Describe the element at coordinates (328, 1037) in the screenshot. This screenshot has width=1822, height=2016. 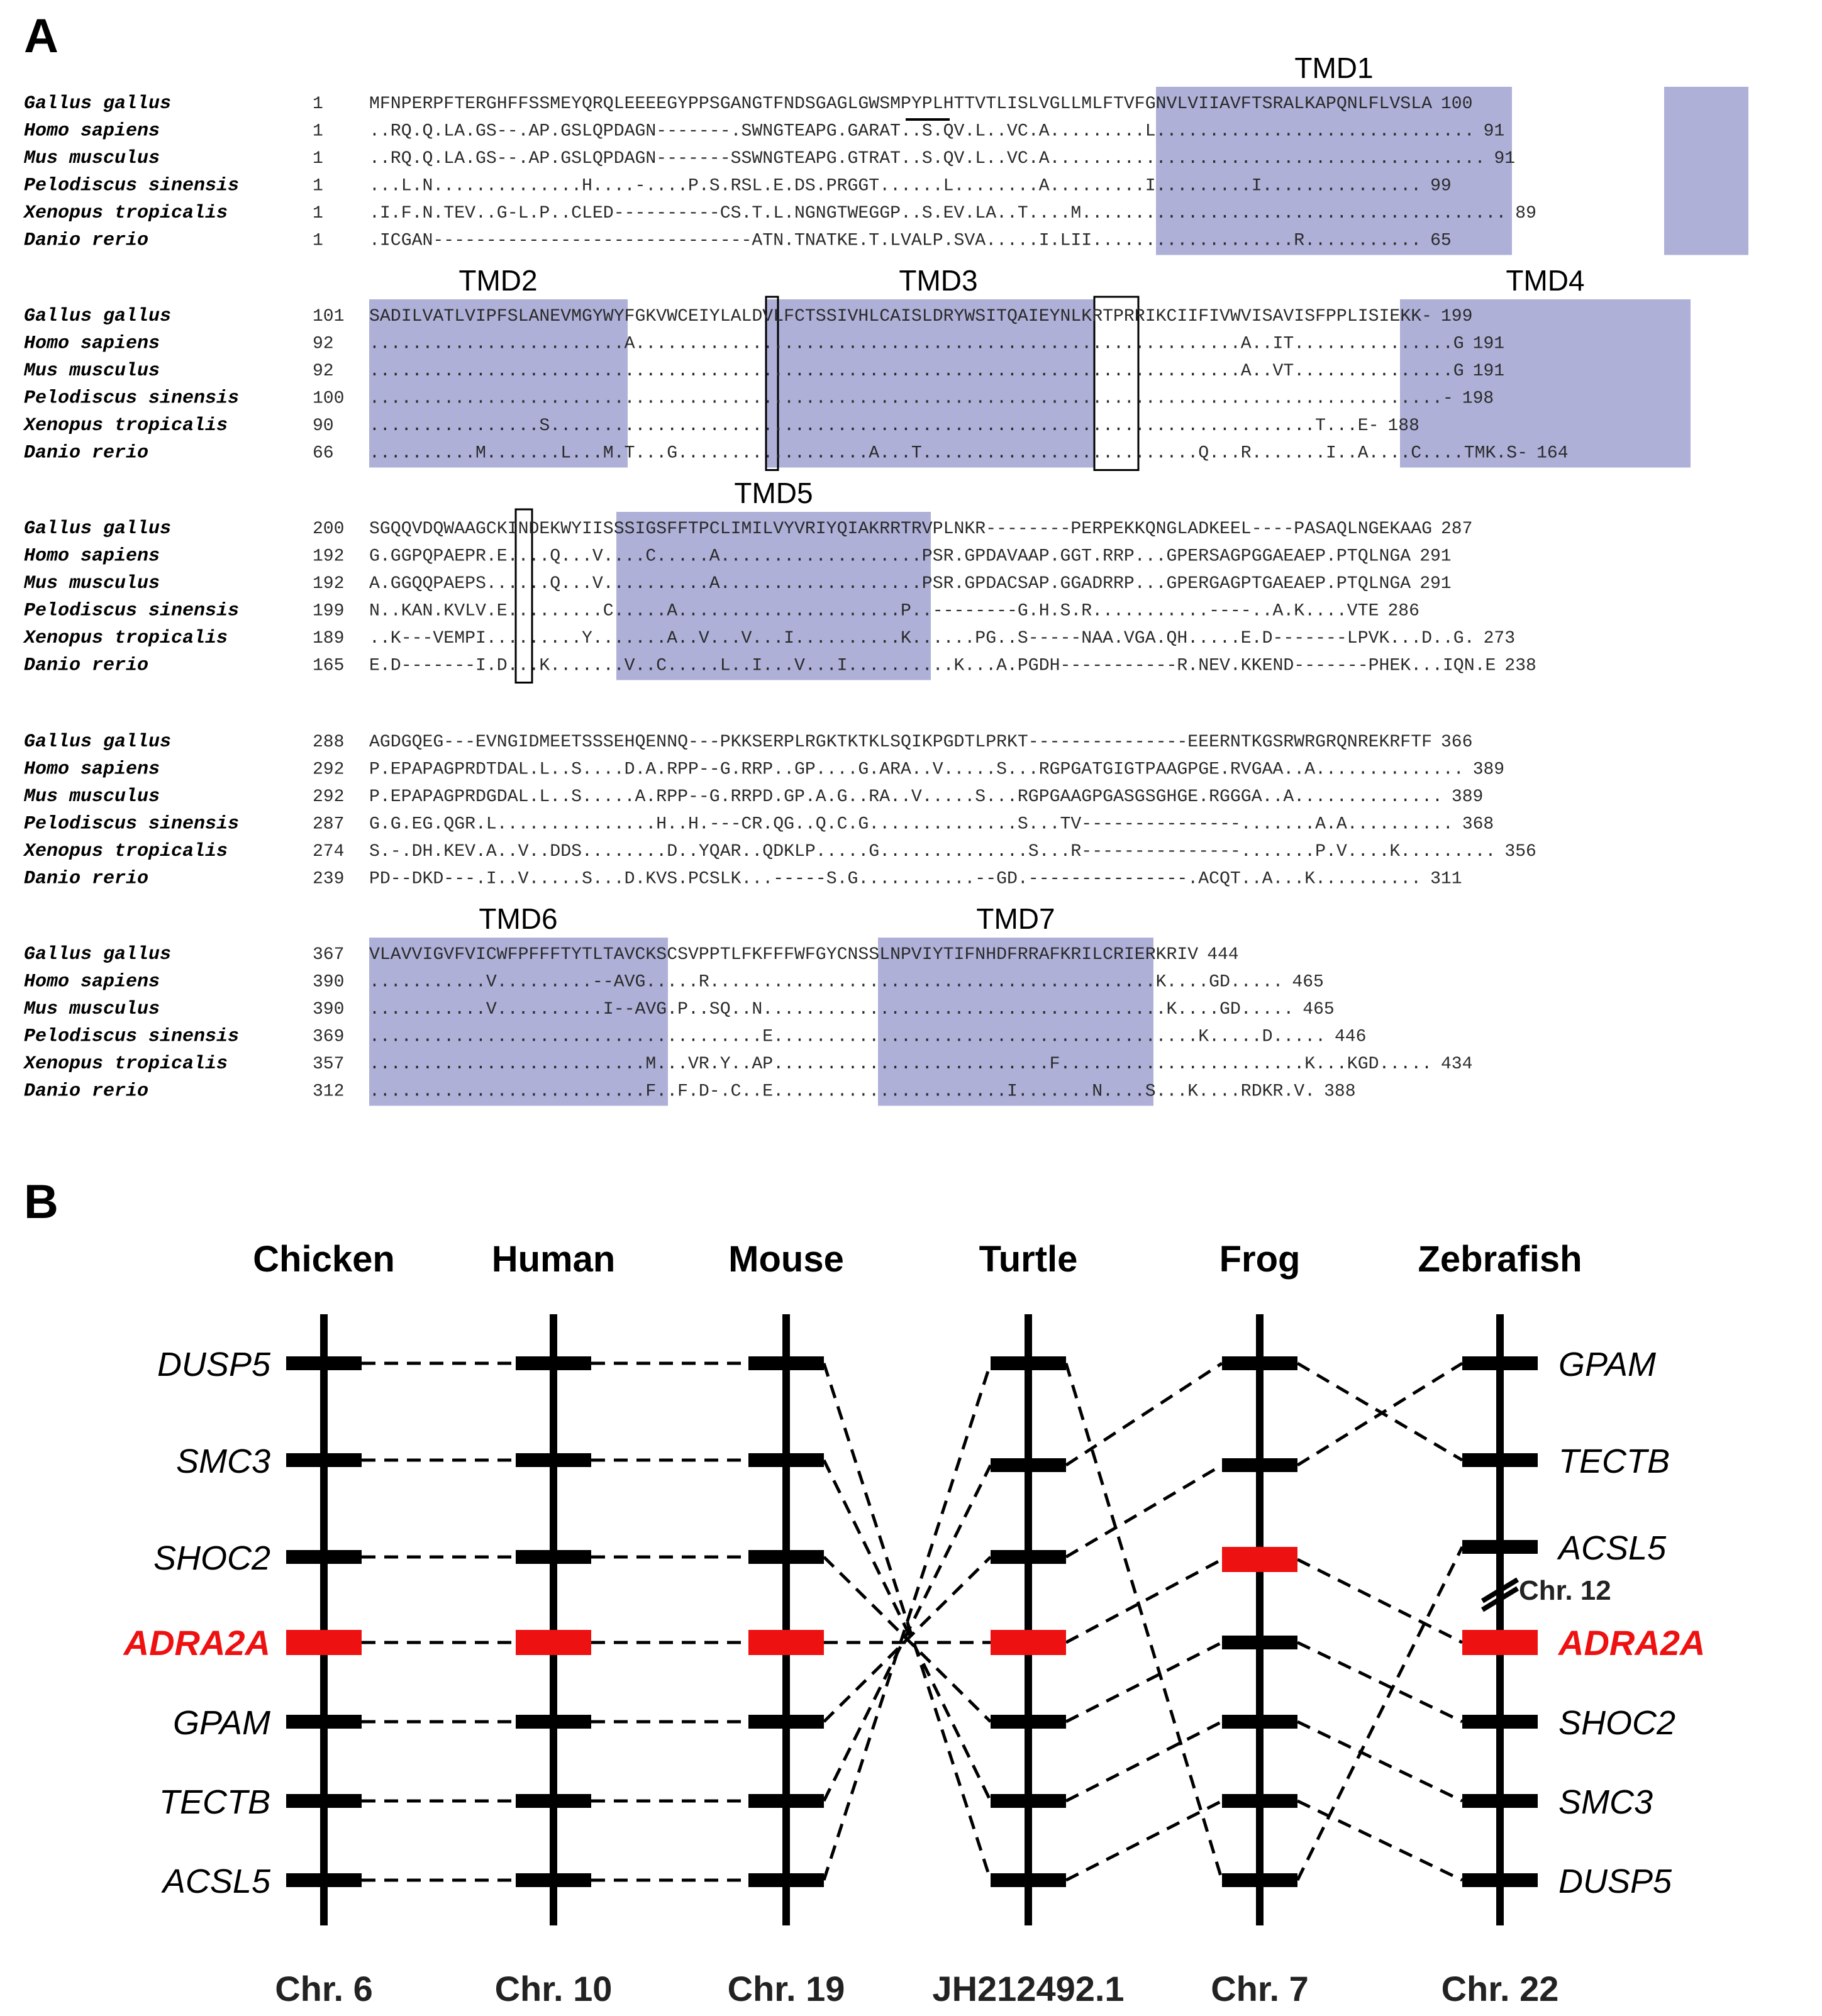
I see `seq-start-position: 369` at that location.